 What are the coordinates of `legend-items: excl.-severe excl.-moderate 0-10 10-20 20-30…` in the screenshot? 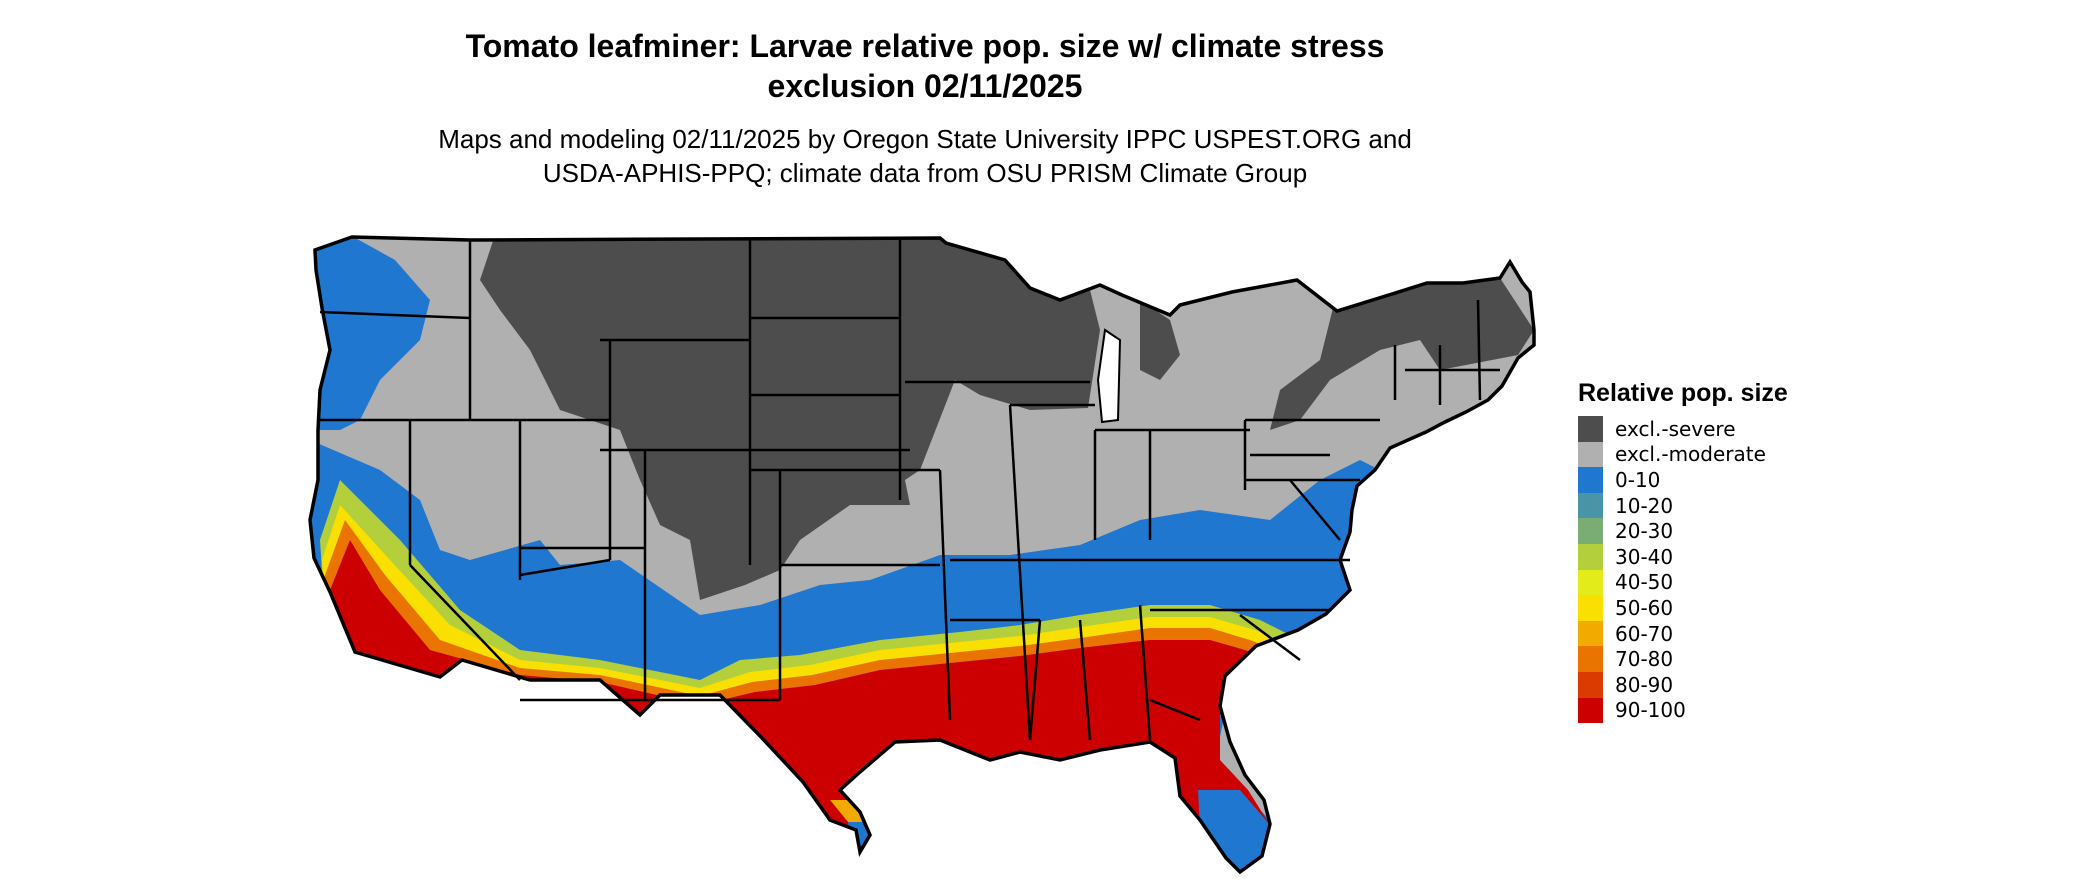 It's located at (1683, 570).